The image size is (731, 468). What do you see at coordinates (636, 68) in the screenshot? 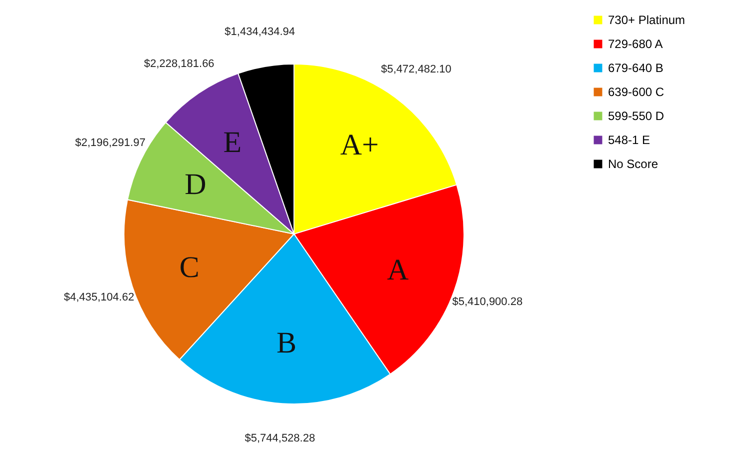
I see `legend-label: 679-640 B` at bounding box center [636, 68].